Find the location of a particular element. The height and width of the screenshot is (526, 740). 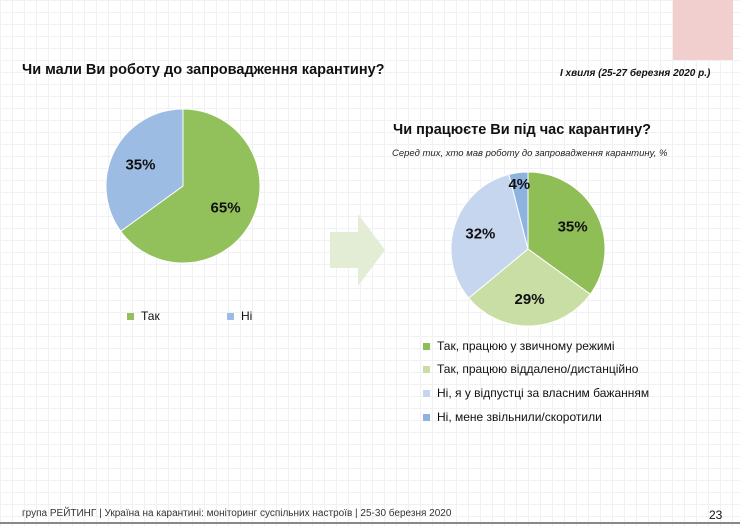

data-label: 65% is located at coordinates (226, 208).